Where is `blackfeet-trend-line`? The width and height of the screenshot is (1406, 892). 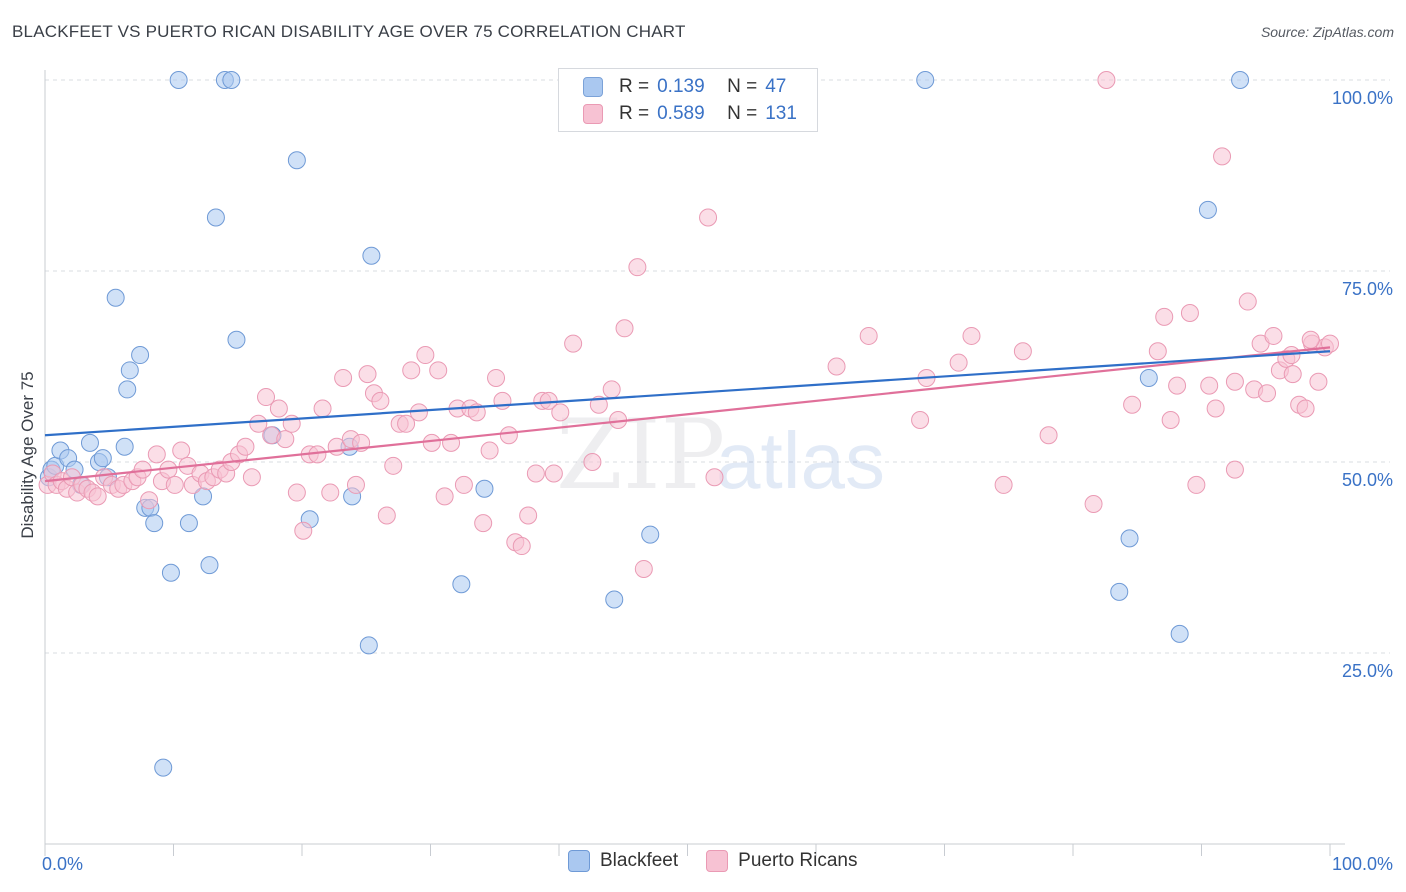 blackfeet-trend-line is located at coordinates (687, 393).